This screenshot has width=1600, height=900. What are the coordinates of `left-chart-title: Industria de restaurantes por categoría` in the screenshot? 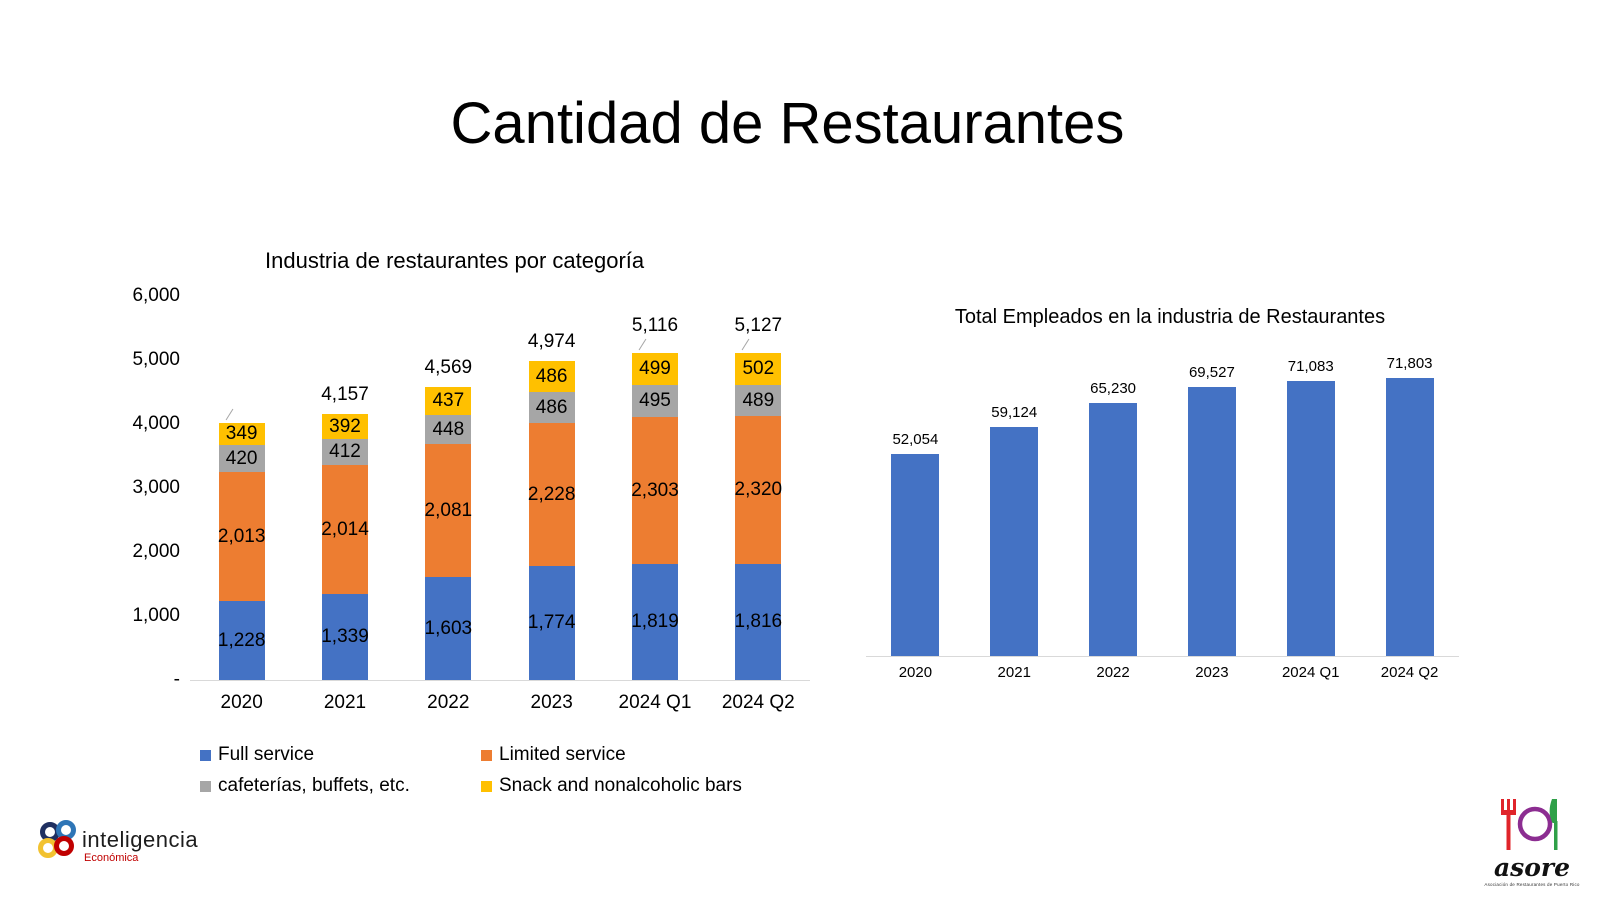 It's located at (455, 260).